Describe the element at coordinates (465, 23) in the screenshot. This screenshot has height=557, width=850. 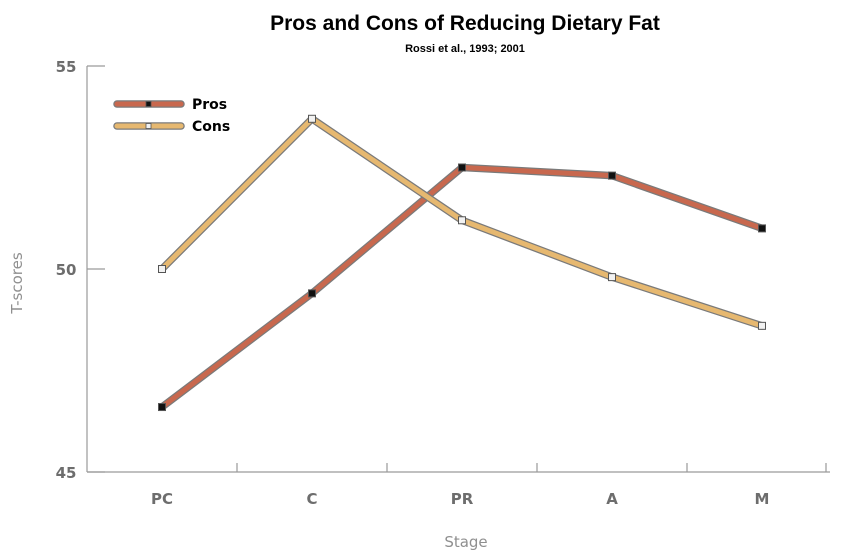
I see `chart-title: Pros and Cons of Reducing Dietary Fat` at that location.